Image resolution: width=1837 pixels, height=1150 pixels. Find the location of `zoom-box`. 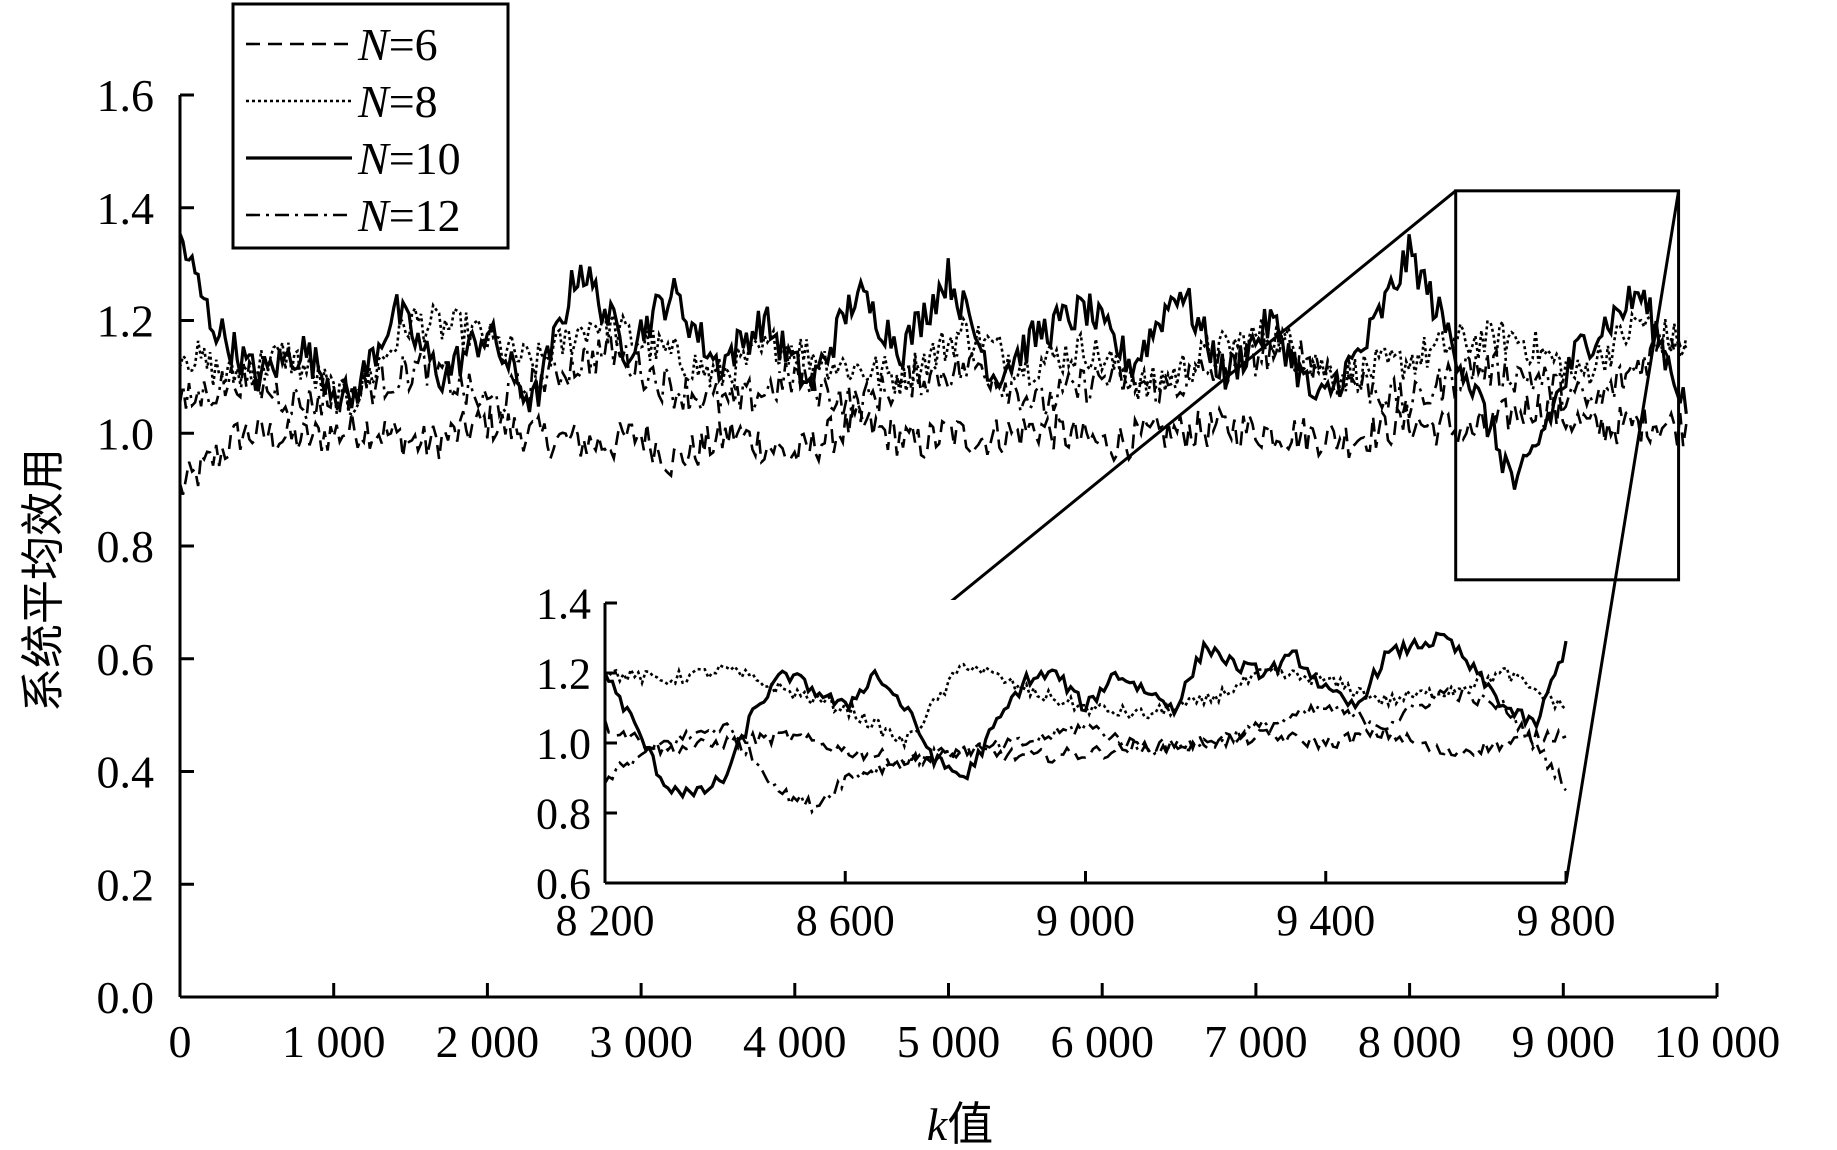

zoom-box is located at coordinates (1567, 385).